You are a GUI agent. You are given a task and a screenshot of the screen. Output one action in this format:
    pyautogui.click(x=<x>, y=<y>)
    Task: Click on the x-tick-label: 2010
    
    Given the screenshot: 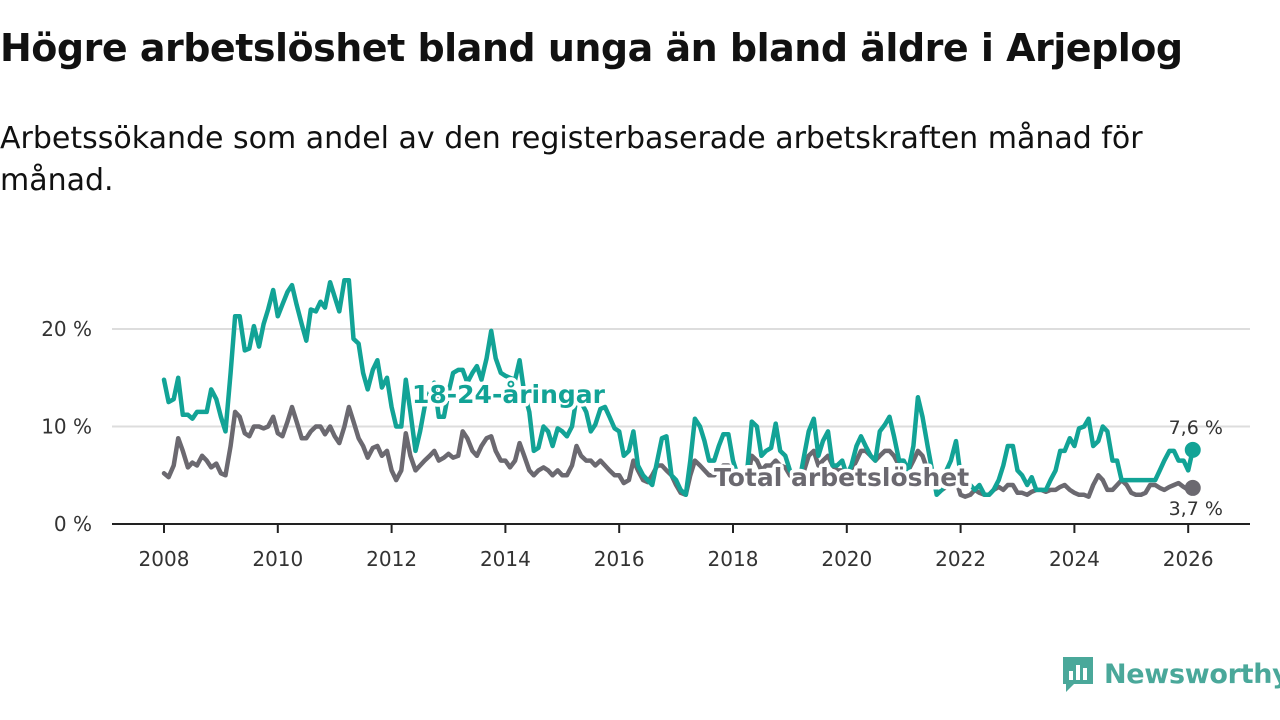 What is the action you would take?
    pyautogui.click(x=277, y=559)
    